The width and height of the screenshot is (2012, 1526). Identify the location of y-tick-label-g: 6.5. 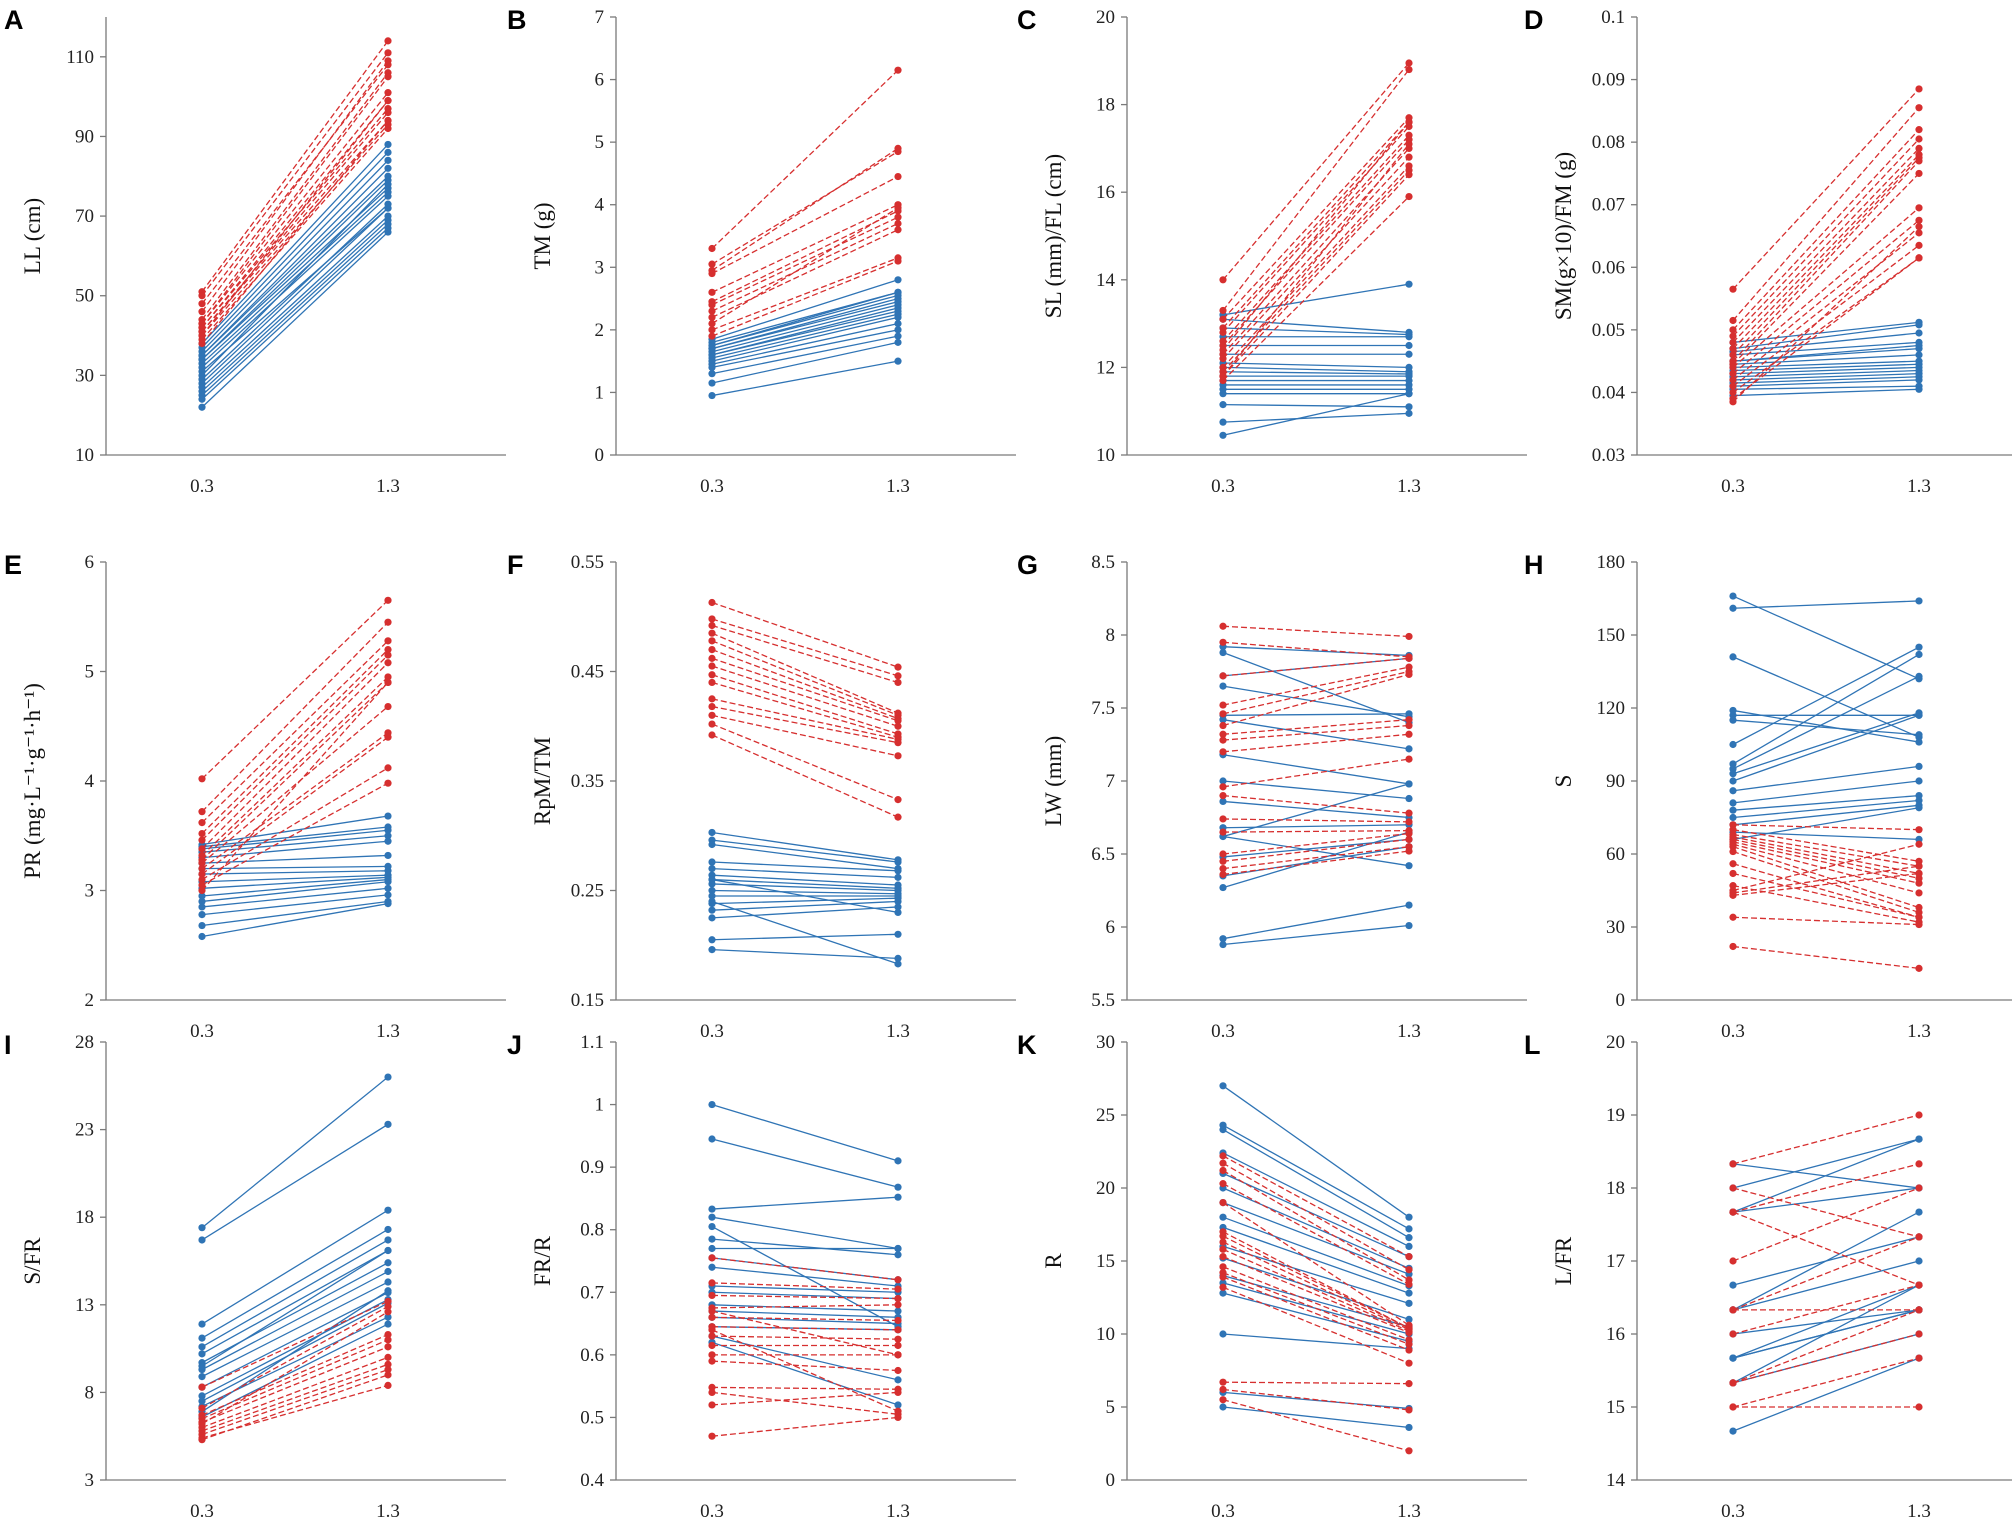
(1103, 854).